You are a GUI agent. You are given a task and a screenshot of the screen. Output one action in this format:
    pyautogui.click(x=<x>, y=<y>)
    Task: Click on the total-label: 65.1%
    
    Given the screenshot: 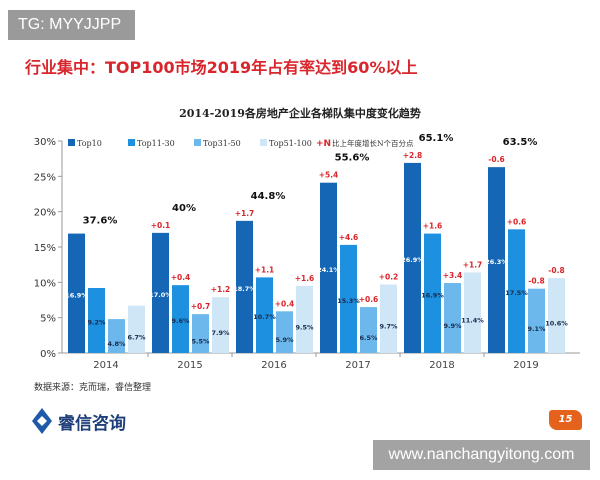 What is the action you would take?
    pyautogui.click(x=436, y=138)
    